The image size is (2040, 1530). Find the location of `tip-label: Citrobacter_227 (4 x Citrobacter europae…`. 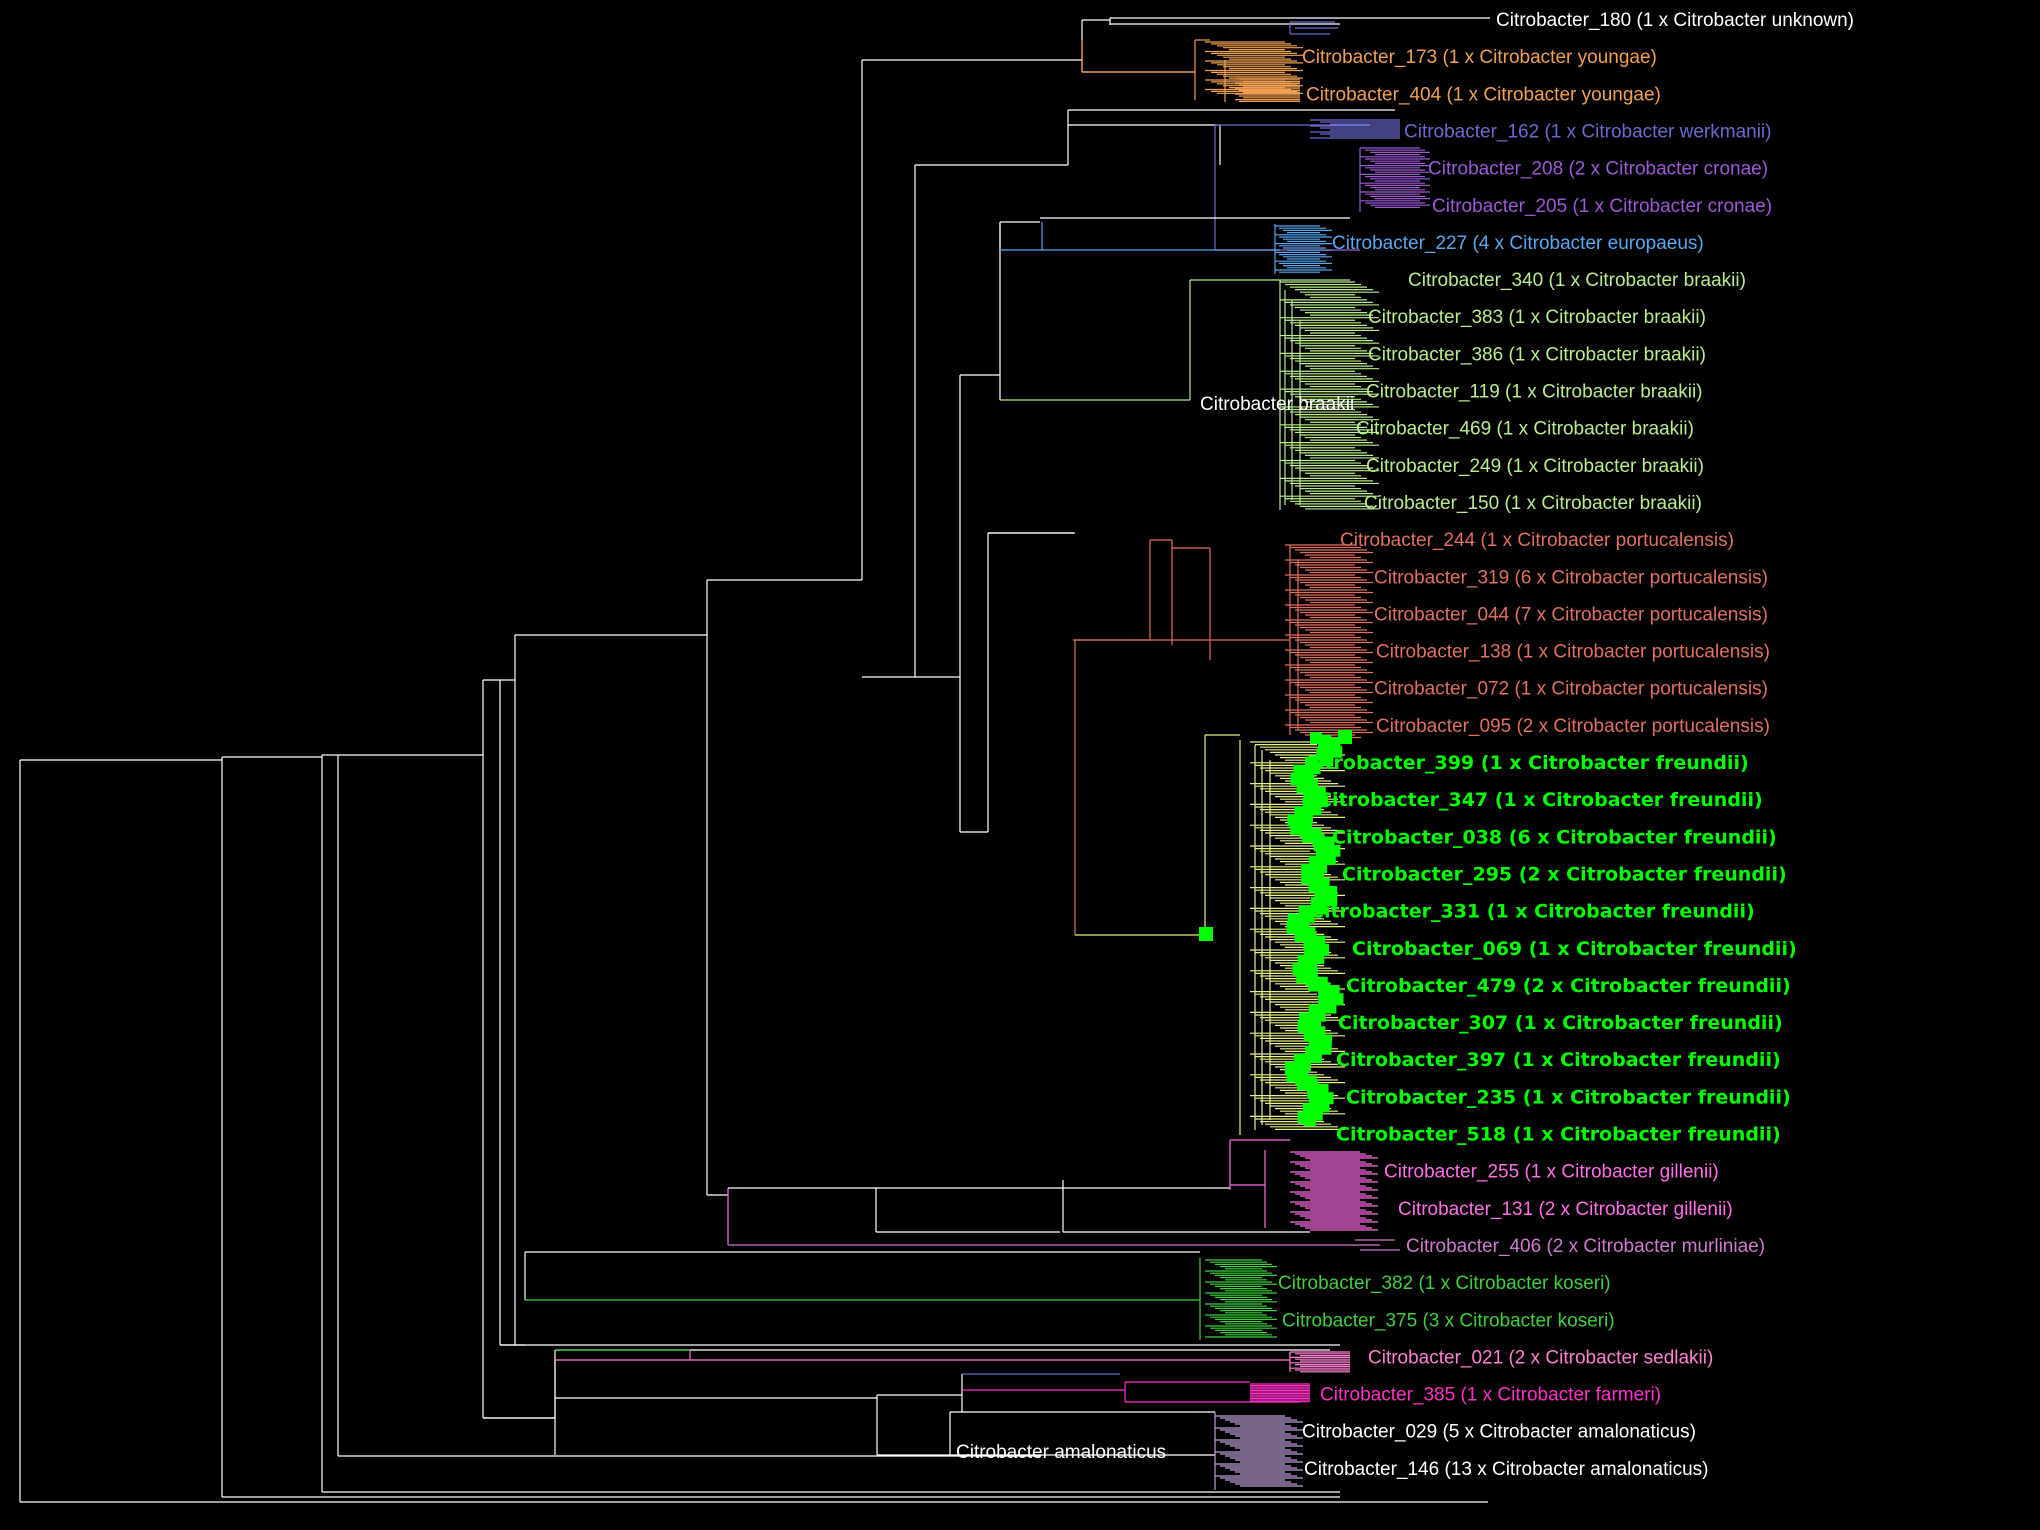

tip-label: Citrobacter_227 (4 x Citrobacter europae… is located at coordinates (1518, 243).